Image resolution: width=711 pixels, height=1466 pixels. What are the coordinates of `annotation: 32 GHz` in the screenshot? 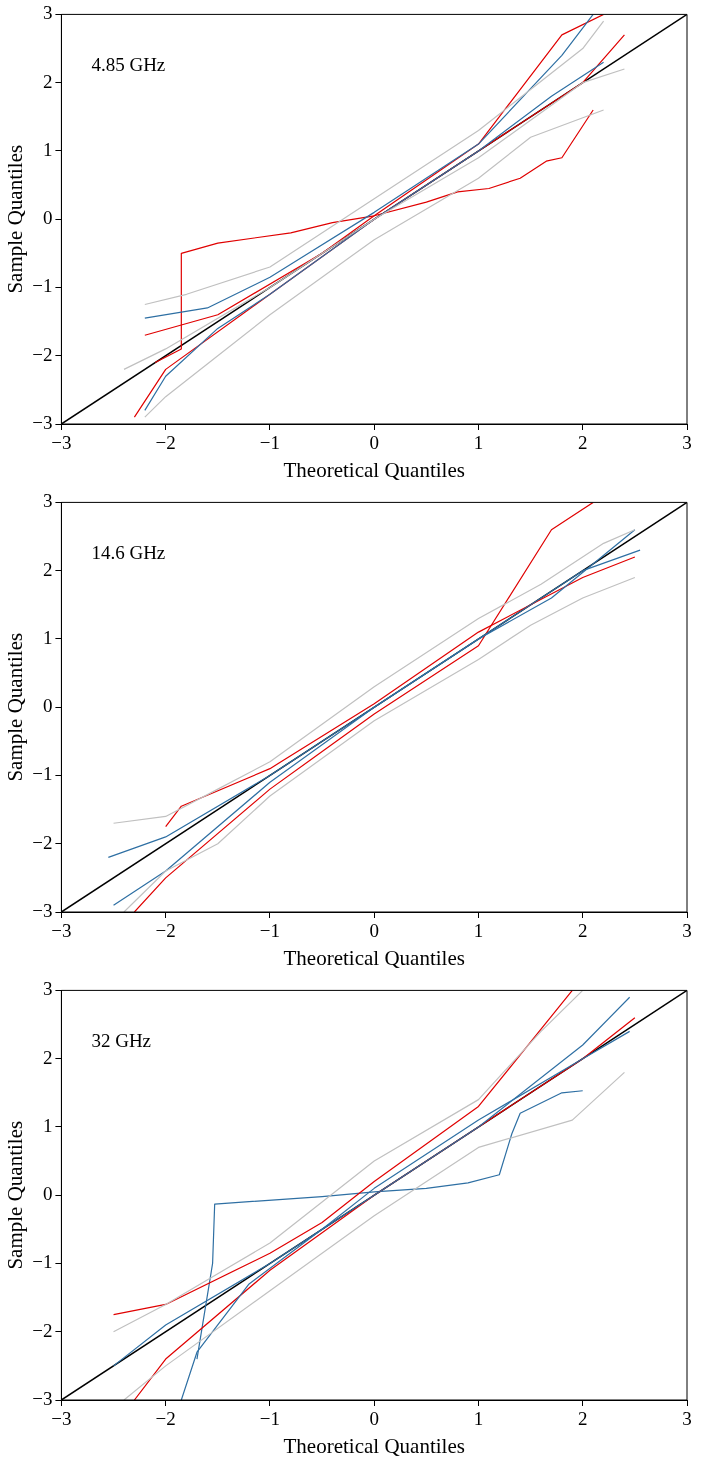 It's located at (121, 1041).